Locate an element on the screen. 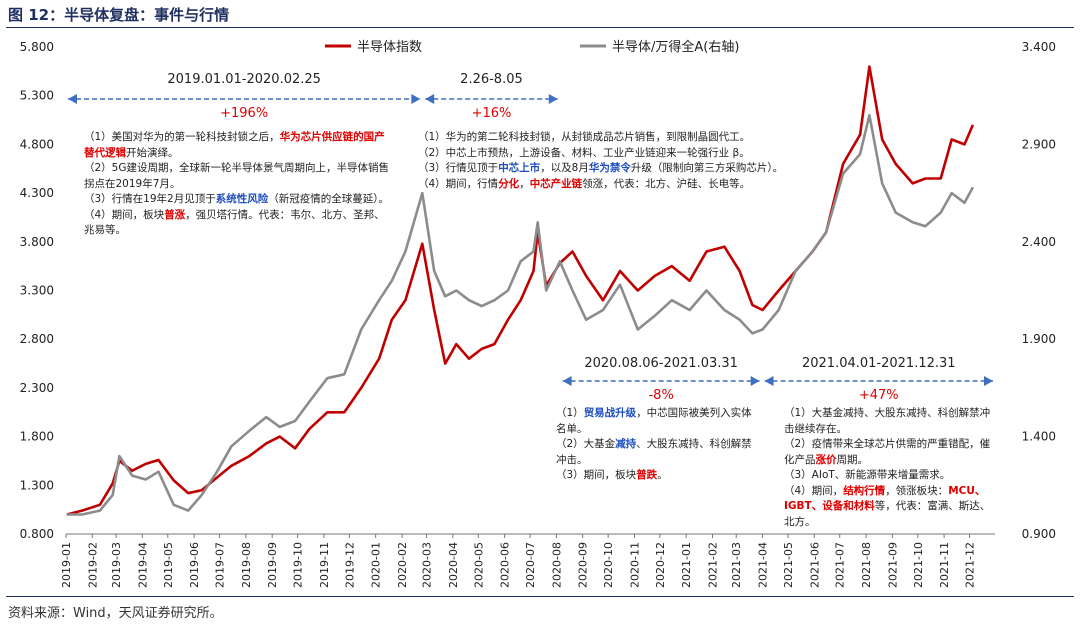  x-tick-label: 2020-12 is located at coordinates (660, 565).